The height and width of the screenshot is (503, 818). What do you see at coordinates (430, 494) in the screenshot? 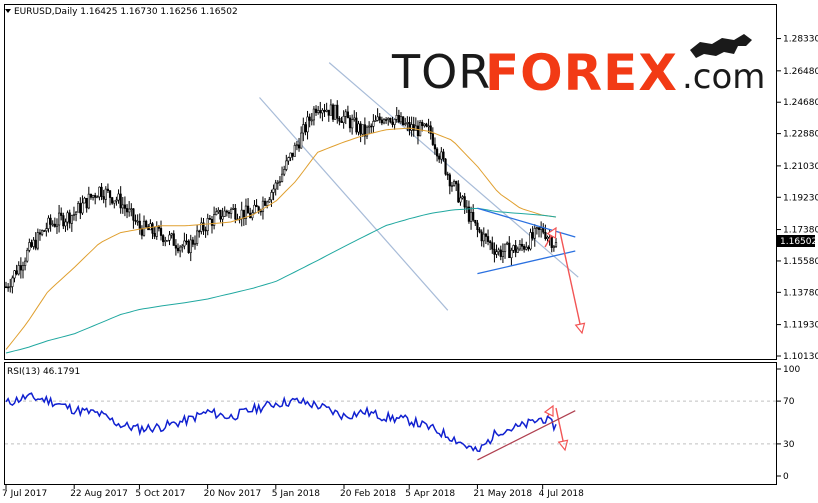
I see `time-tick-label: 5 Apr 2018` at bounding box center [430, 494].